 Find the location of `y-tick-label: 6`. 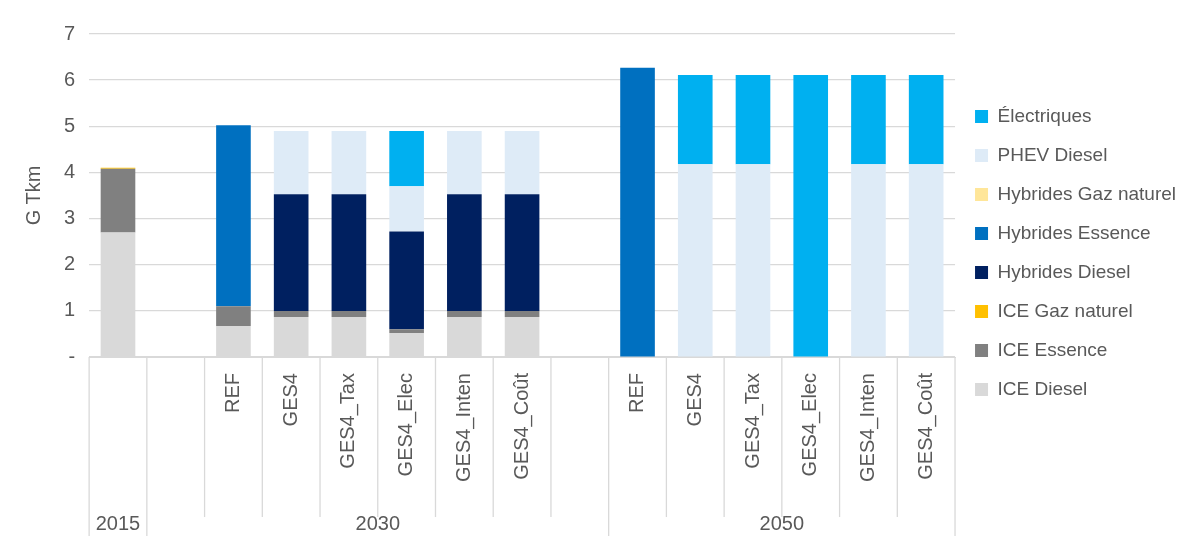

y-tick-label: 6 is located at coordinates (70, 78).